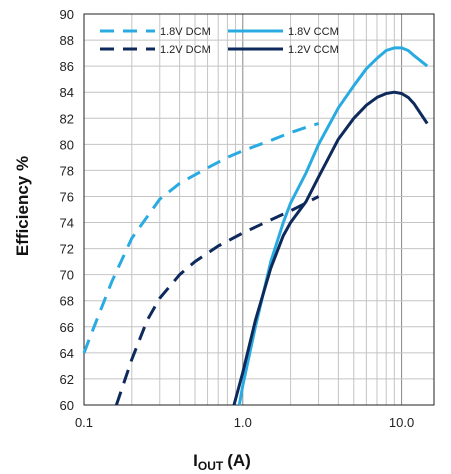 This screenshot has width=451, height=474. Describe the element at coordinates (67, 275) in the screenshot. I see `y-tick-label: 70` at that location.